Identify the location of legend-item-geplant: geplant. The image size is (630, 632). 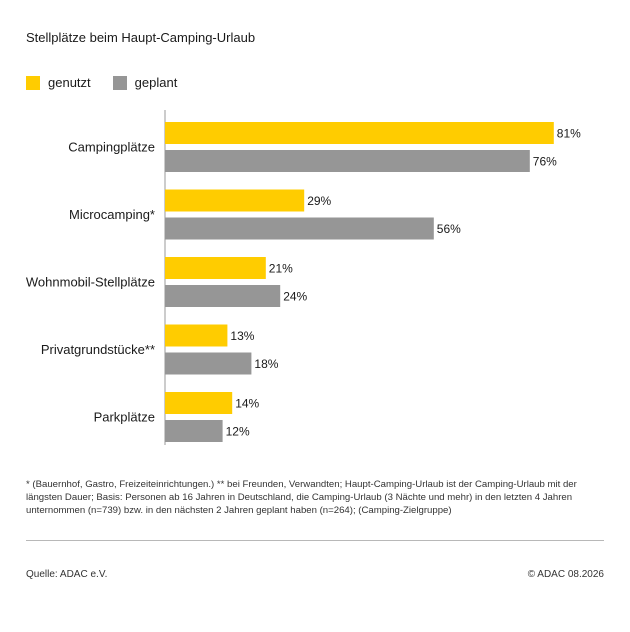
(145, 82).